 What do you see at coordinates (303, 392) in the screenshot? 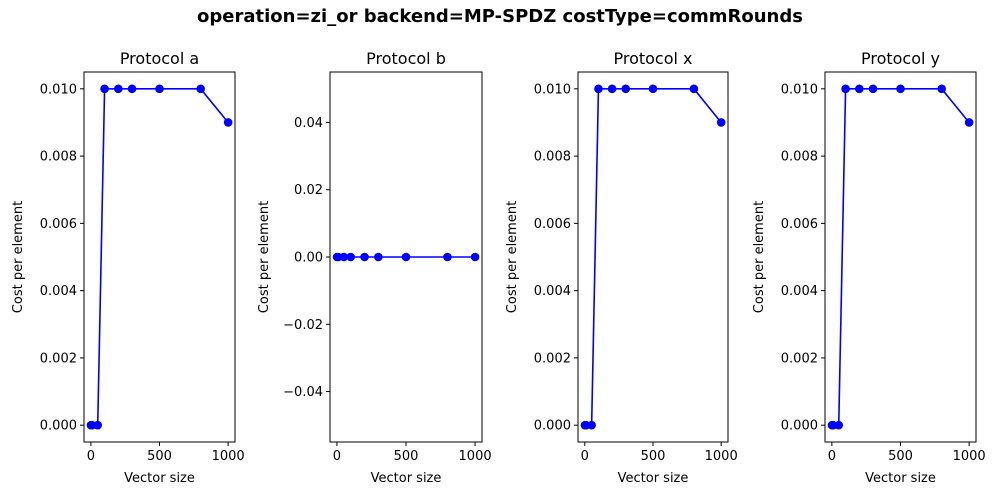
I see `y-tick-label: −0.04` at bounding box center [303, 392].